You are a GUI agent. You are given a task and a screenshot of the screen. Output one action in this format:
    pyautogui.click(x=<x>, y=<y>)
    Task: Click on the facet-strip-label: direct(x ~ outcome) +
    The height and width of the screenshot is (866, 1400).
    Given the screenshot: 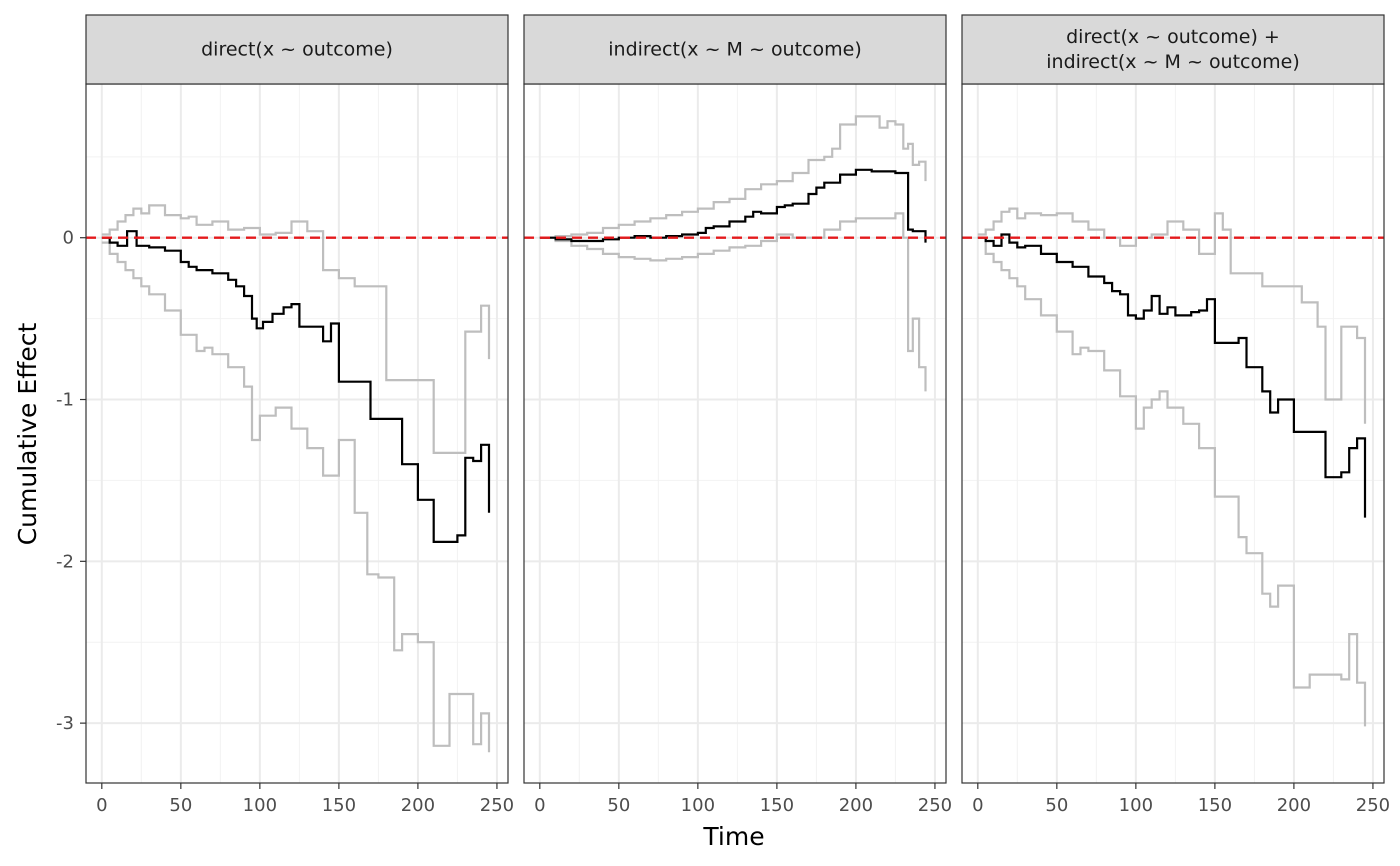 What is the action you would take?
    pyautogui.click(x=1173, y=37)
    